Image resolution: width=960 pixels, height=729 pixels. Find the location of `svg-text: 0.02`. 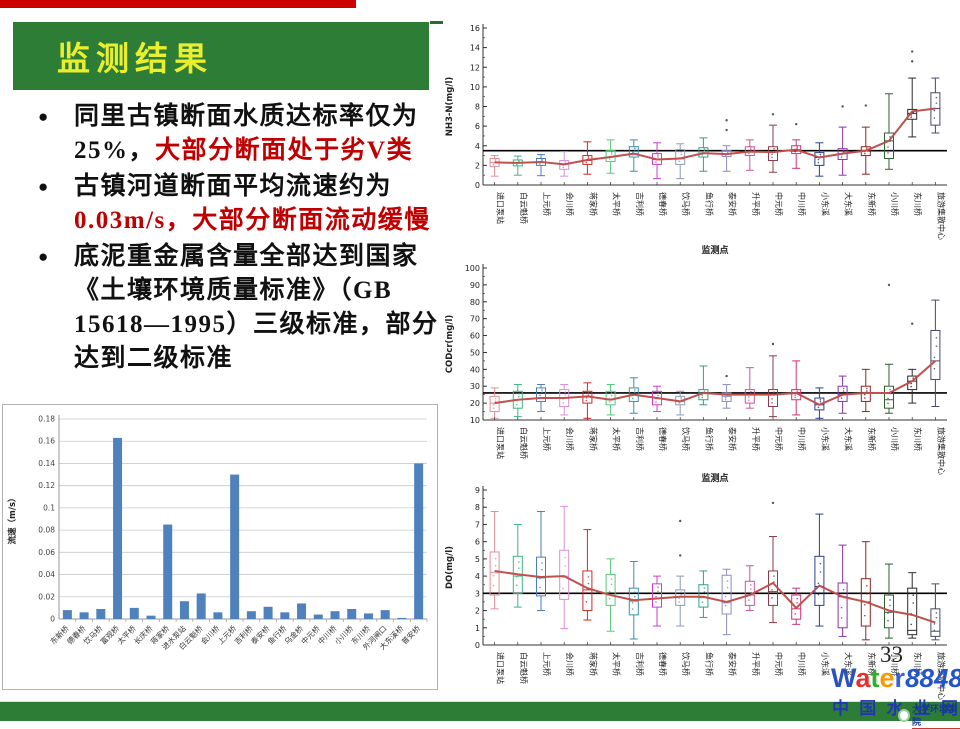

svg-text: 0.02 is located at coordinates (46, 596).